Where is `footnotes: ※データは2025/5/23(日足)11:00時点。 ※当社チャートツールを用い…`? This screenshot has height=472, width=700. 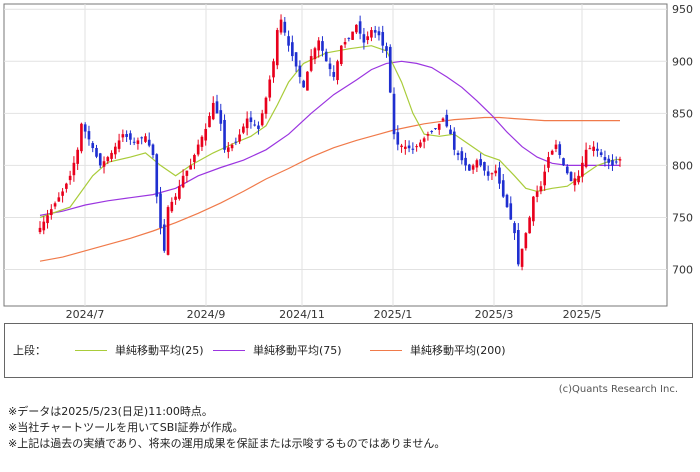 footnotes: ※データは2025/5/23(日足)11:00時点。 ※当社チャートツールを用い… is located at coordinates (226, 428).